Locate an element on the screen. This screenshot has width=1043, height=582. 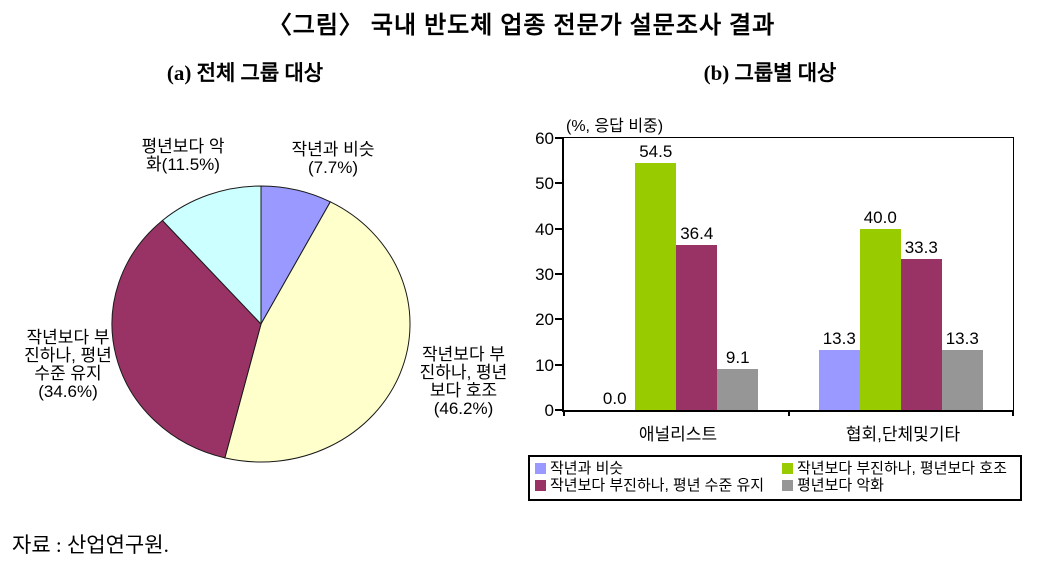
figure-title: 〈그림〉 국내 반도체 업종 전문가 설문조사 결과 is located at coordinates (521, 26).